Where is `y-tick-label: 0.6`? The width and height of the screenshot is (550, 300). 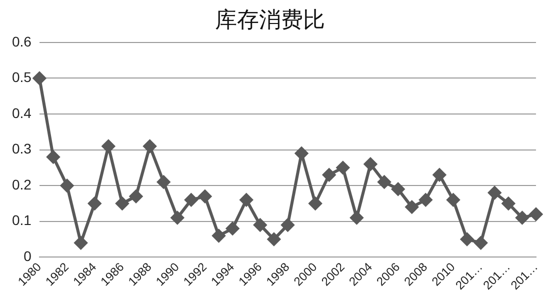
y-tick-label: 0.6 is located at coordinates (22, 41).